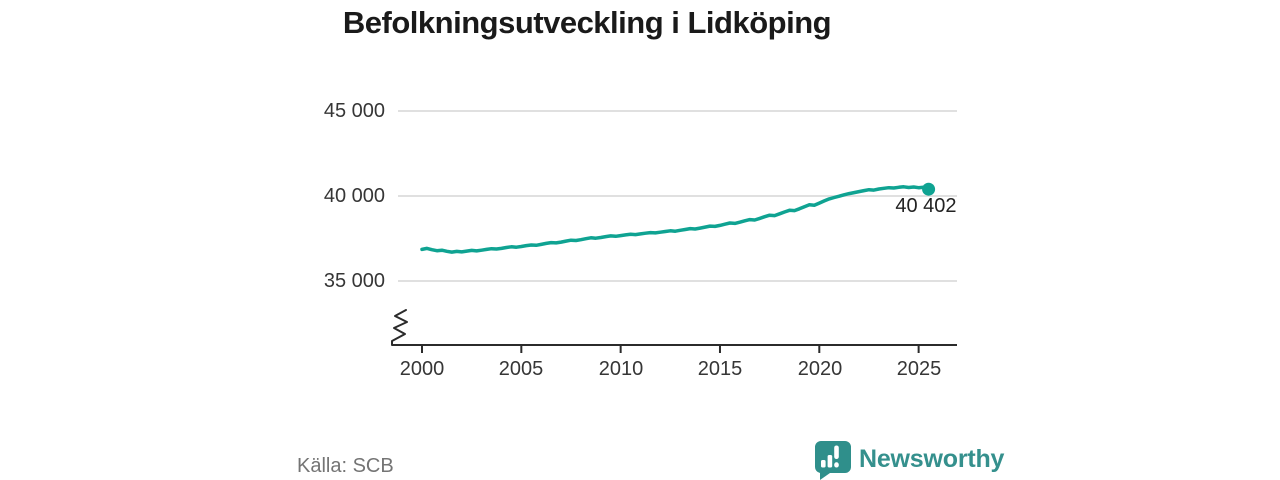 This screenshot has width=1280, height=480. I want to click on chart-title: Befolkningsutveckling i Lidköping, so click(587, 22).